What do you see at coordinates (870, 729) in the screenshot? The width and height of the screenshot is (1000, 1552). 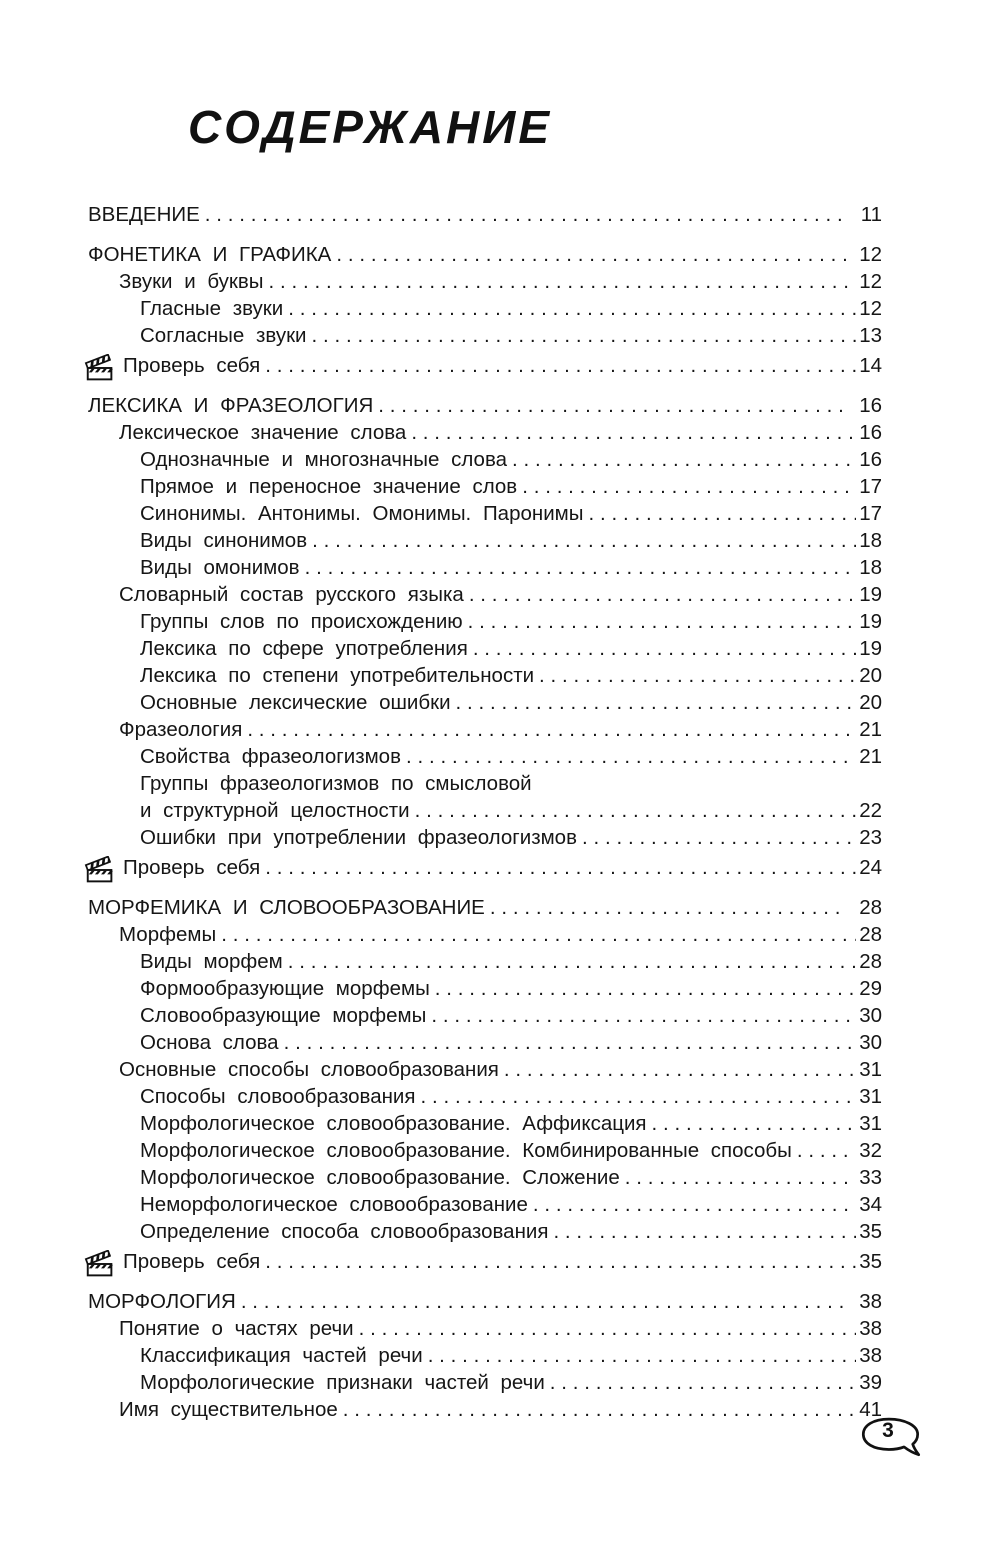 I see `toc-entry-page: 21` at bounding box center [870, 729].